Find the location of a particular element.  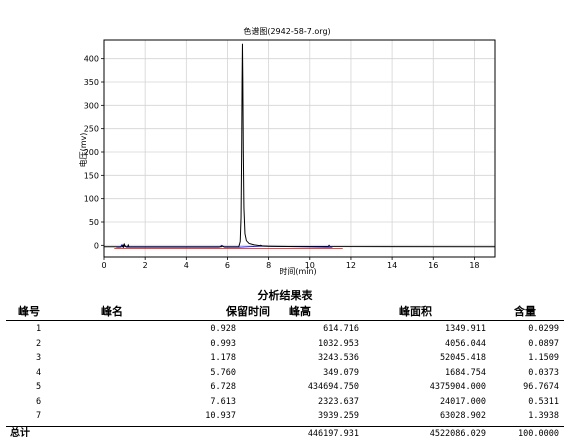

total-area: 4522086.029 is located at coordinates (457, 434).